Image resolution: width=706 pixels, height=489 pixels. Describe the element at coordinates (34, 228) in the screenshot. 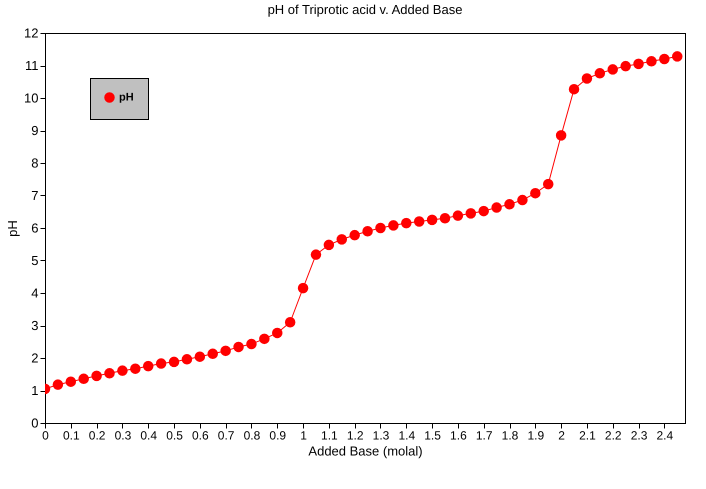

I see `y-tick-label: 6` at that location.